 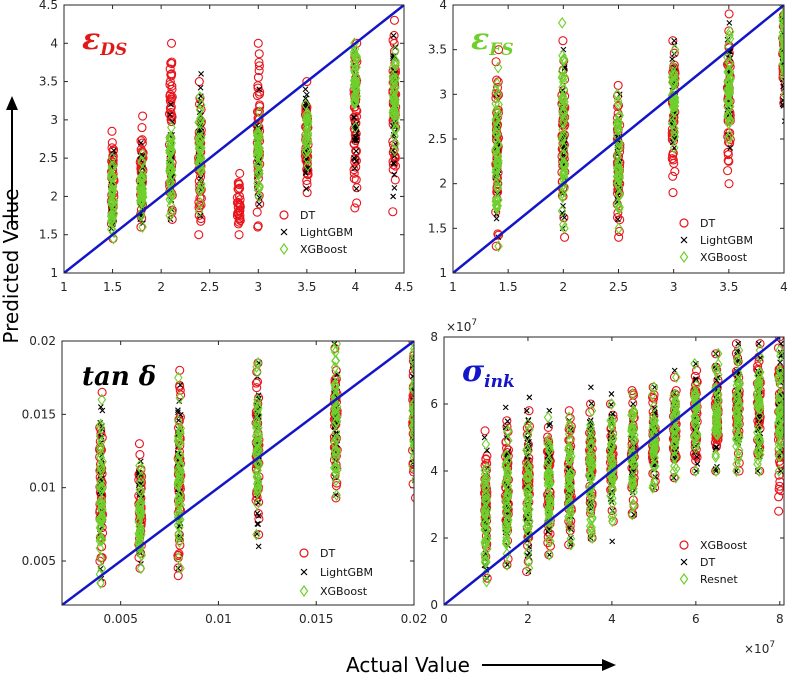 I want to click on y-exponent-label: ×10⁷, so click(x=461, y=326).